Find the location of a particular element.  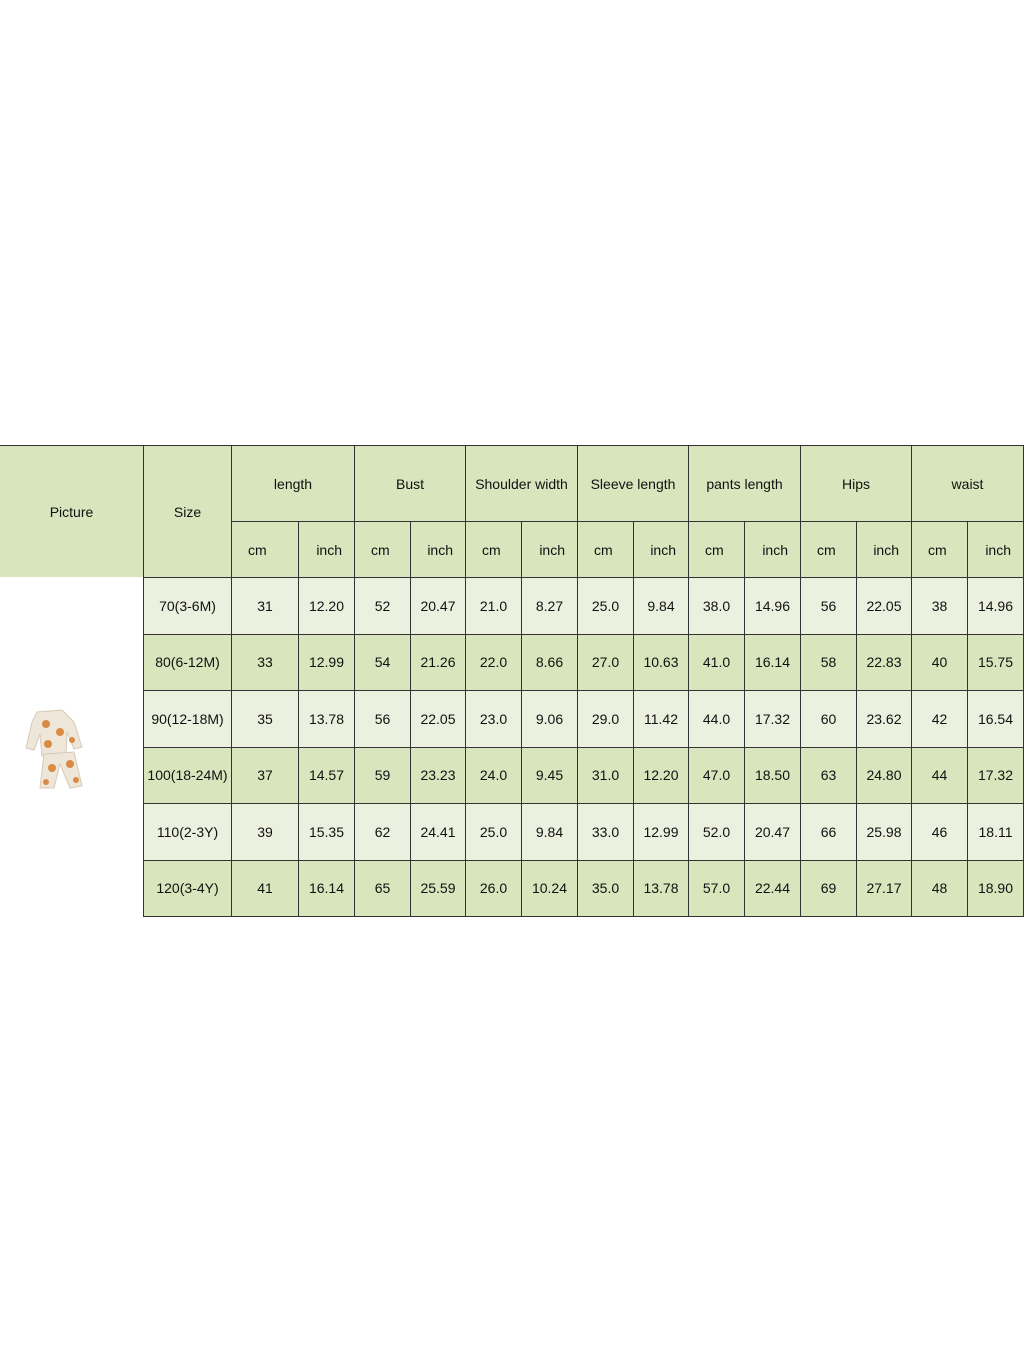

value-cell: 27.17 is located at coordinates (884, 888).